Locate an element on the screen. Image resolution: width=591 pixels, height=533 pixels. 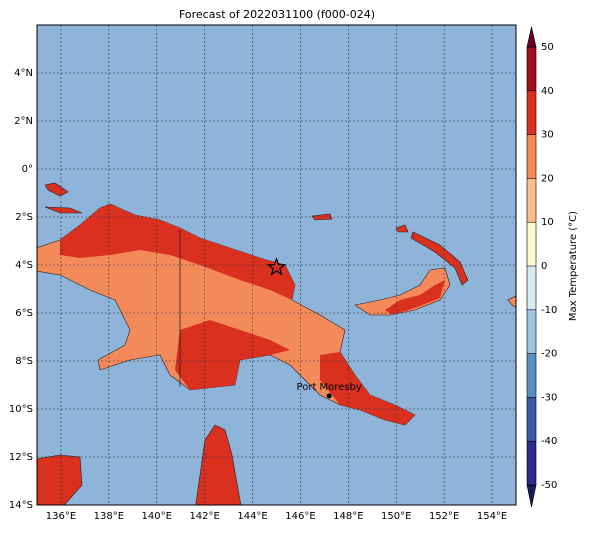
y-tick-label: 4°N is located at coordinates (23, 73).